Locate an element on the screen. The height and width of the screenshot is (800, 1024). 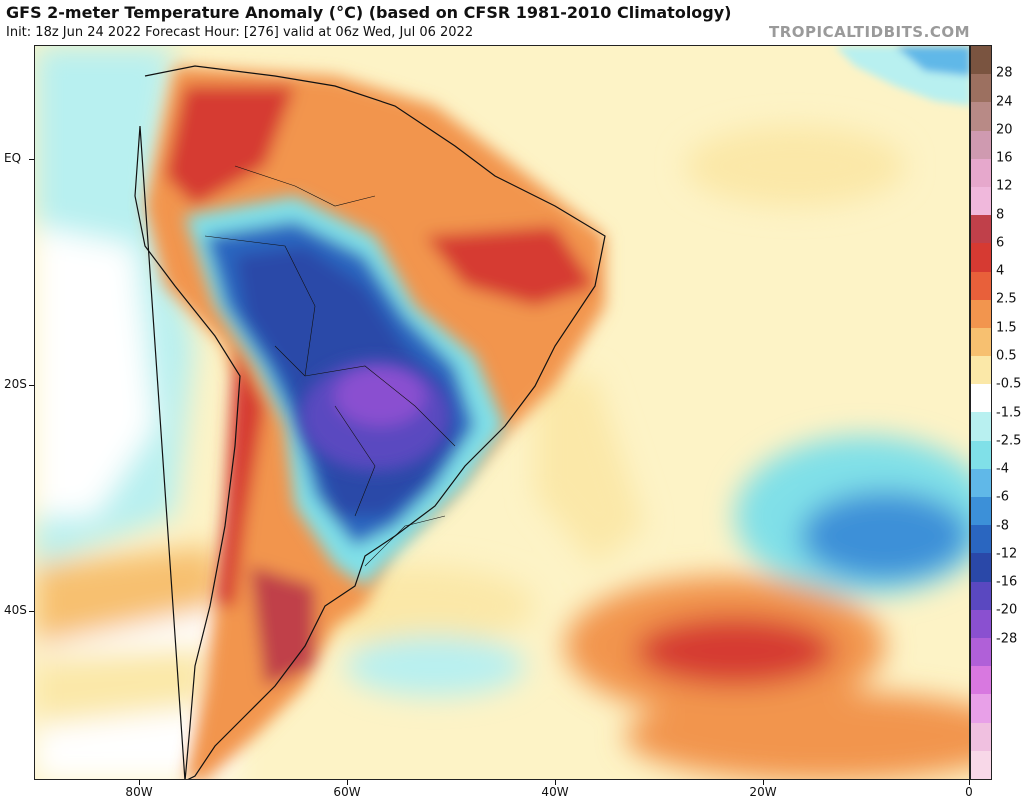
lon-tick-60w is located at coordinates (347, 782).